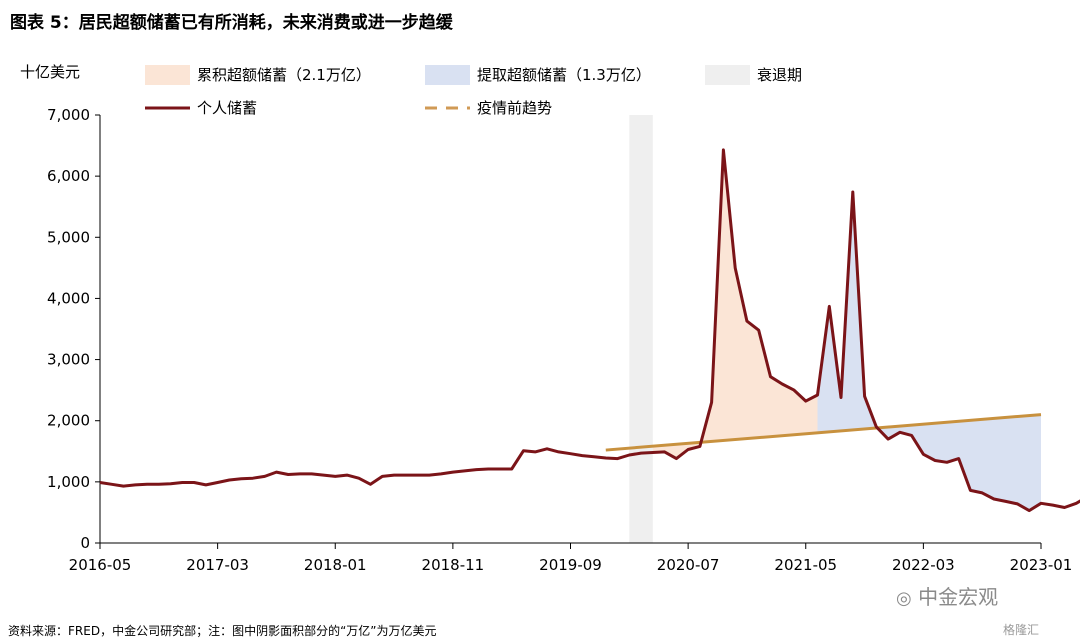 The height and width of the screenshot is (643, 1080). I want to click on source-note: 资料来源：FRED，中金公司研究部；注：图中阴影面积部分的“万亿”为万亿美元, so click(222, 631).